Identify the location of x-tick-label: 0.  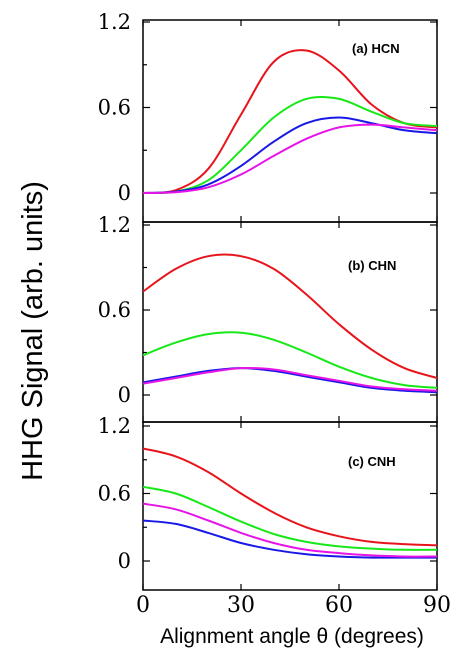
(143, 605).